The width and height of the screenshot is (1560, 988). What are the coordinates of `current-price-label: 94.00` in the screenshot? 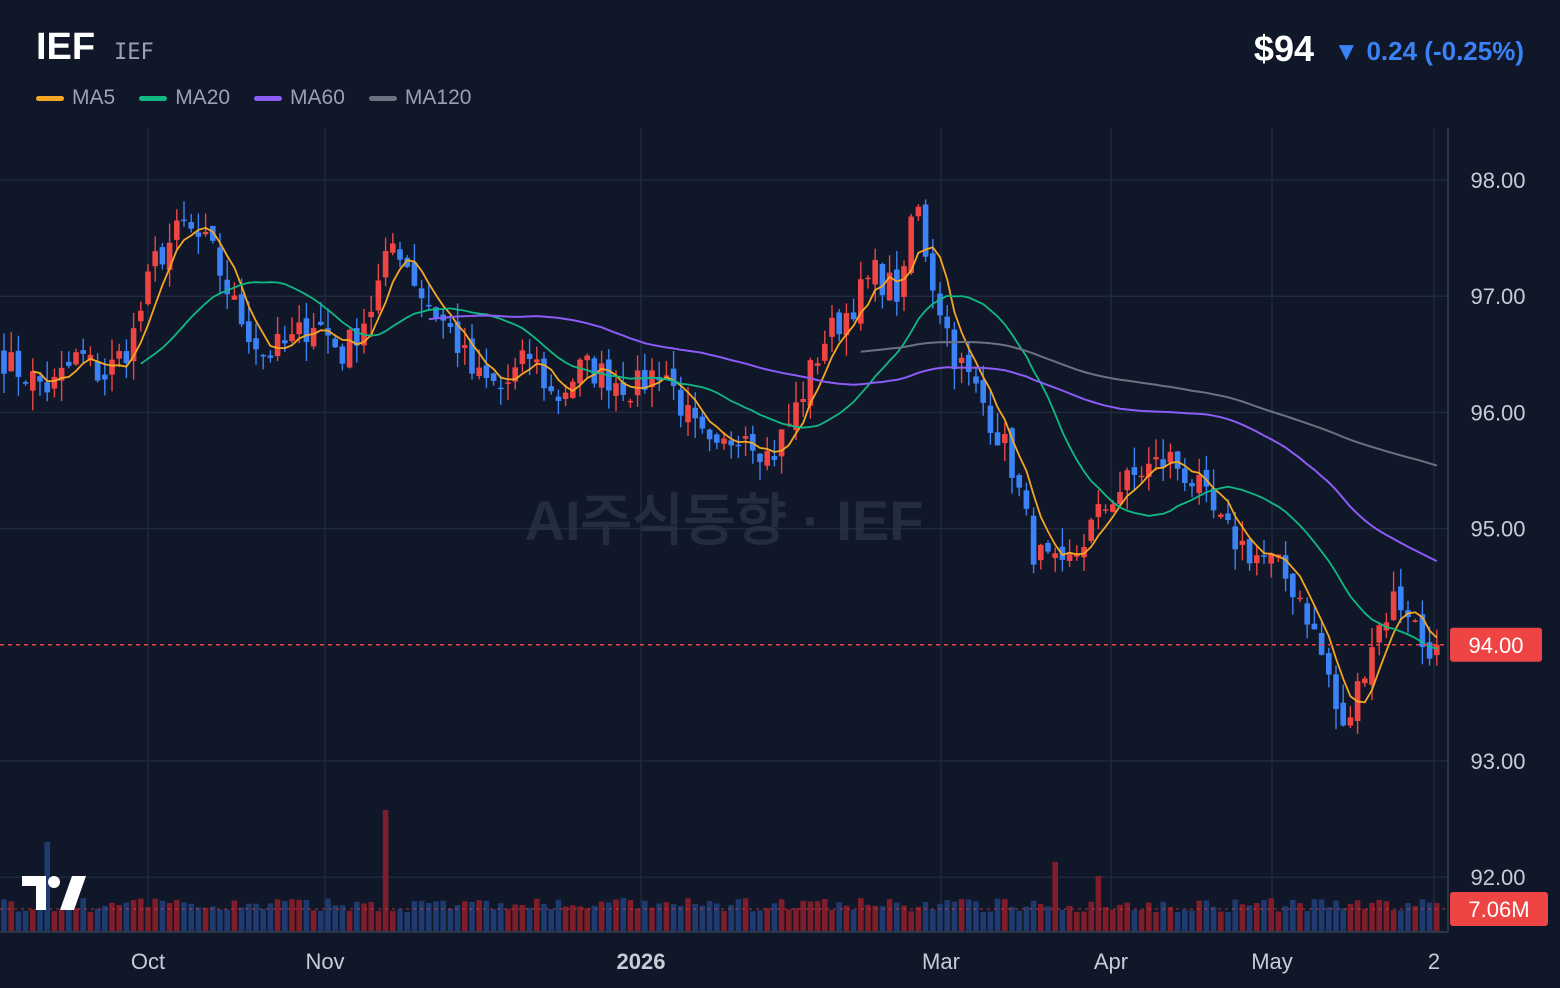 It's located at (1495, 645).